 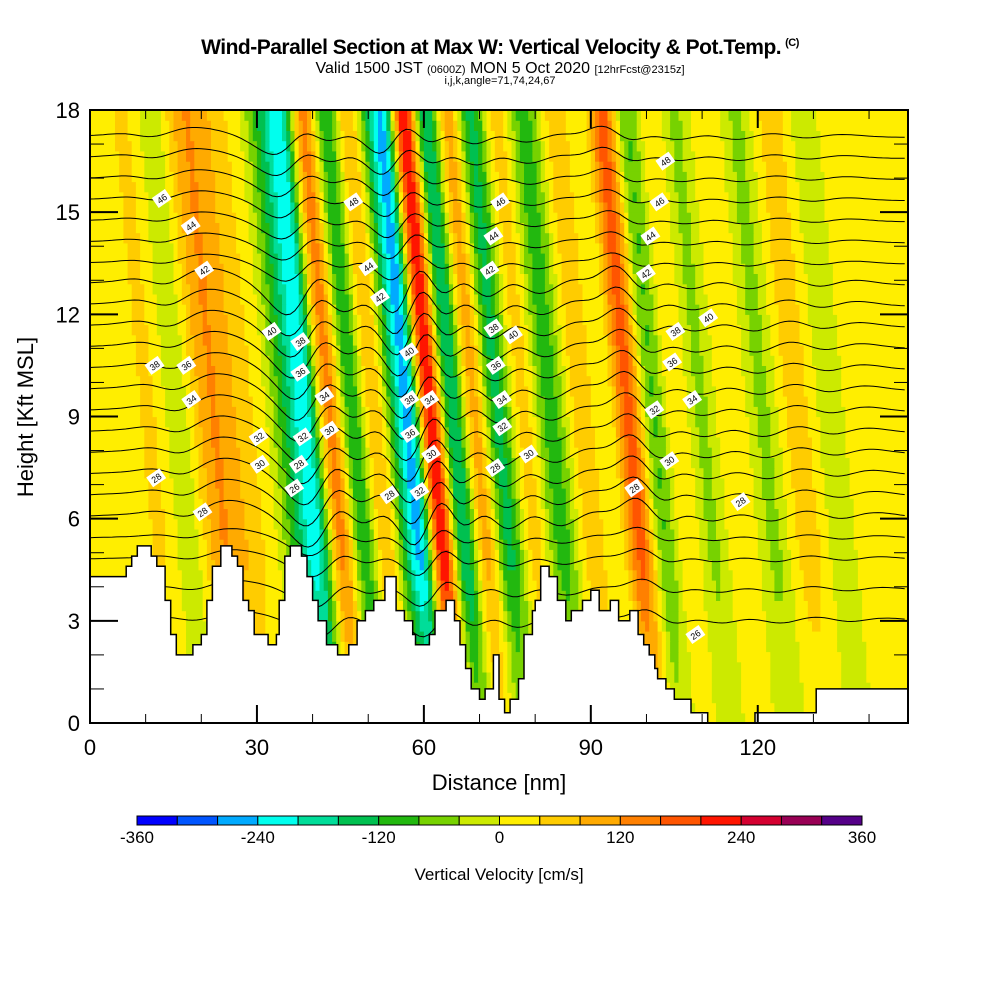 I want to click on valid-date: MON 5 Oct 2020, so click(x=529, y=68).